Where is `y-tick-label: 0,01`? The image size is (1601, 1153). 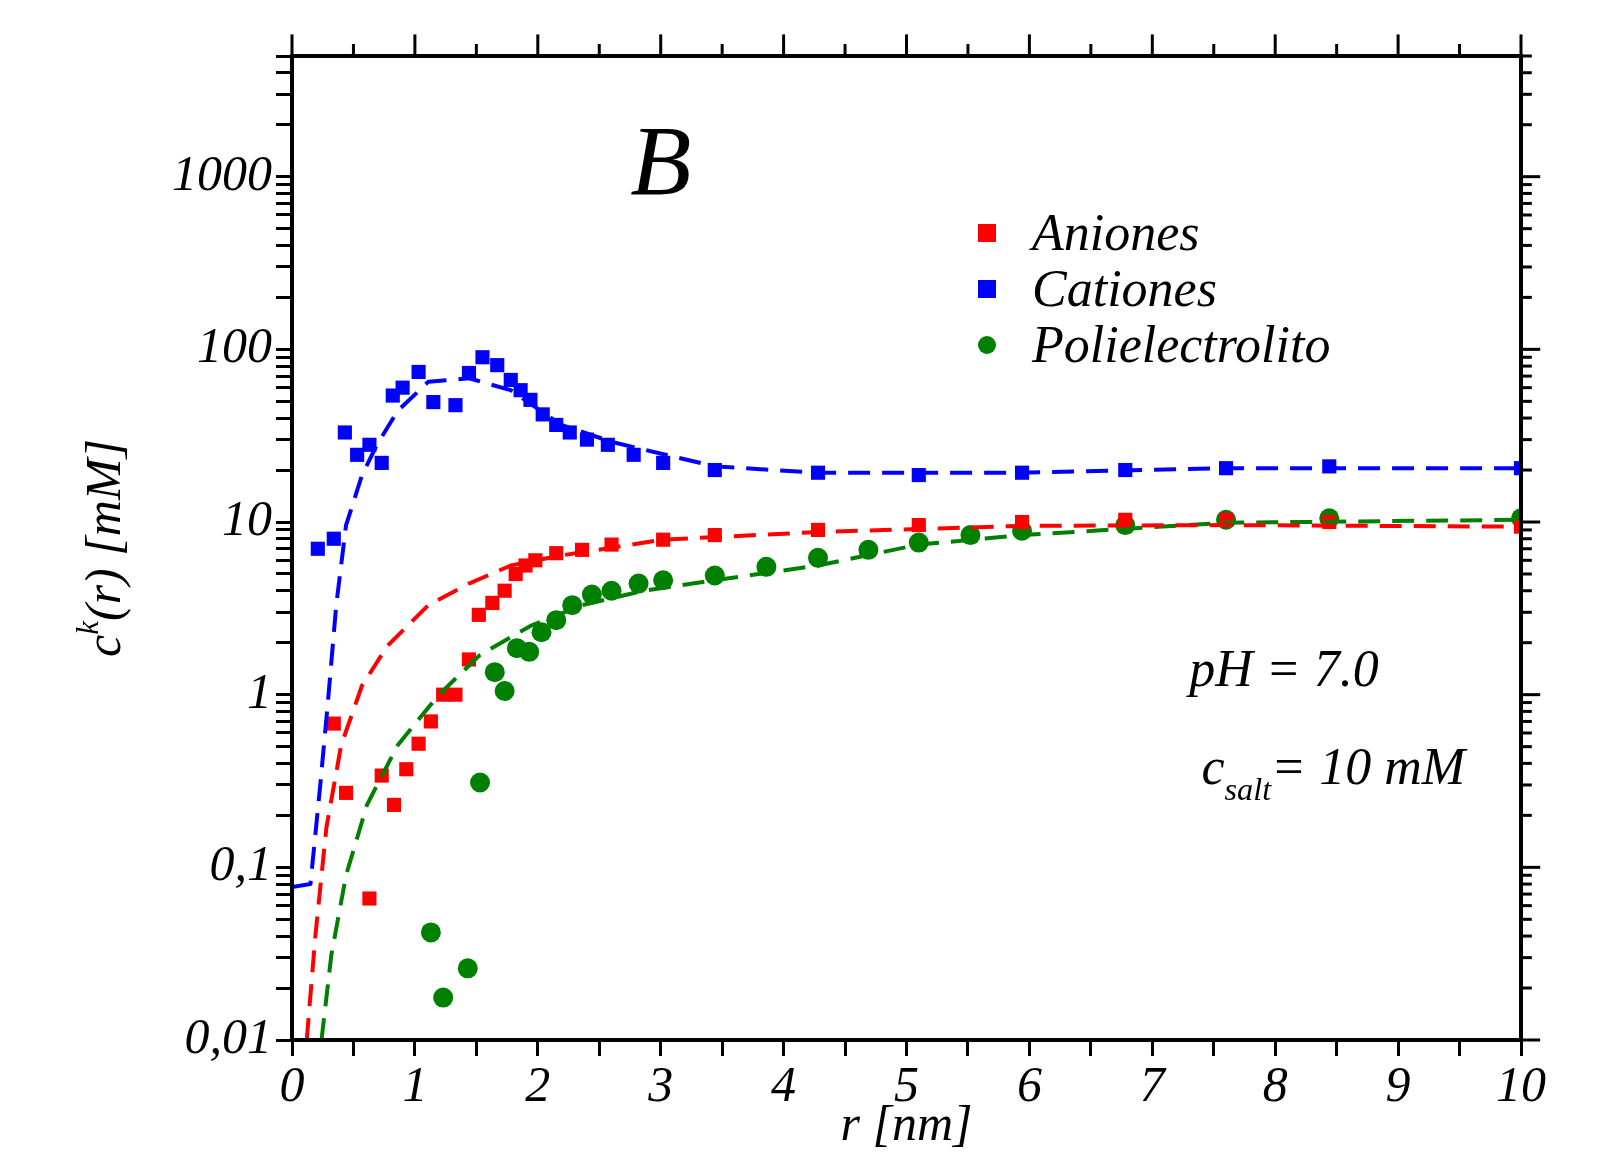 y-tick-label: 0,01 is located at coordinates (228, 1036).